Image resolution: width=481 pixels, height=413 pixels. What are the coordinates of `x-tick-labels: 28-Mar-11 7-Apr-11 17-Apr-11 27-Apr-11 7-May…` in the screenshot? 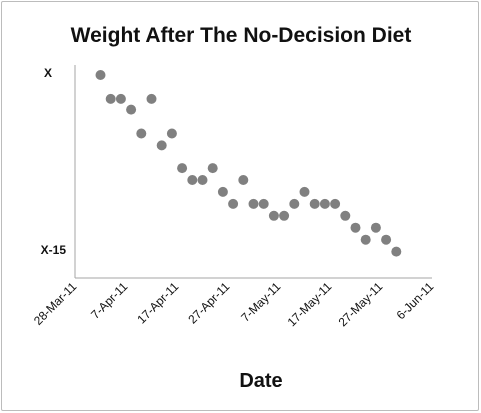 It's located at (234, 304).